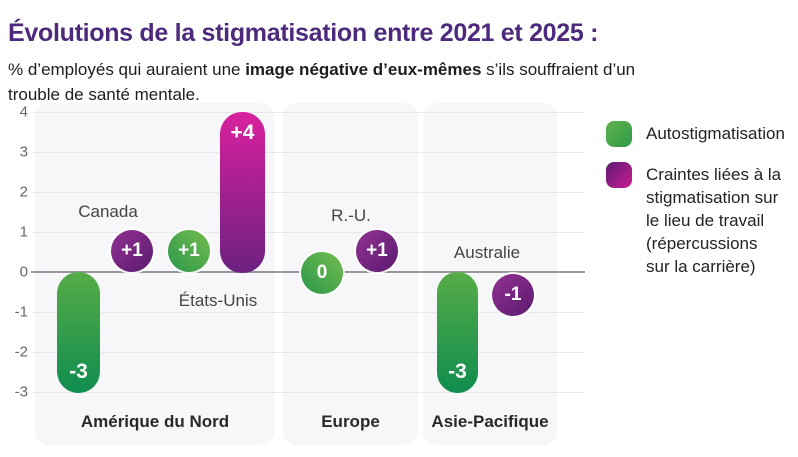 This screenshot has height=457, width=798. I want to click on country-label: États-Unis, so click(218, 300).